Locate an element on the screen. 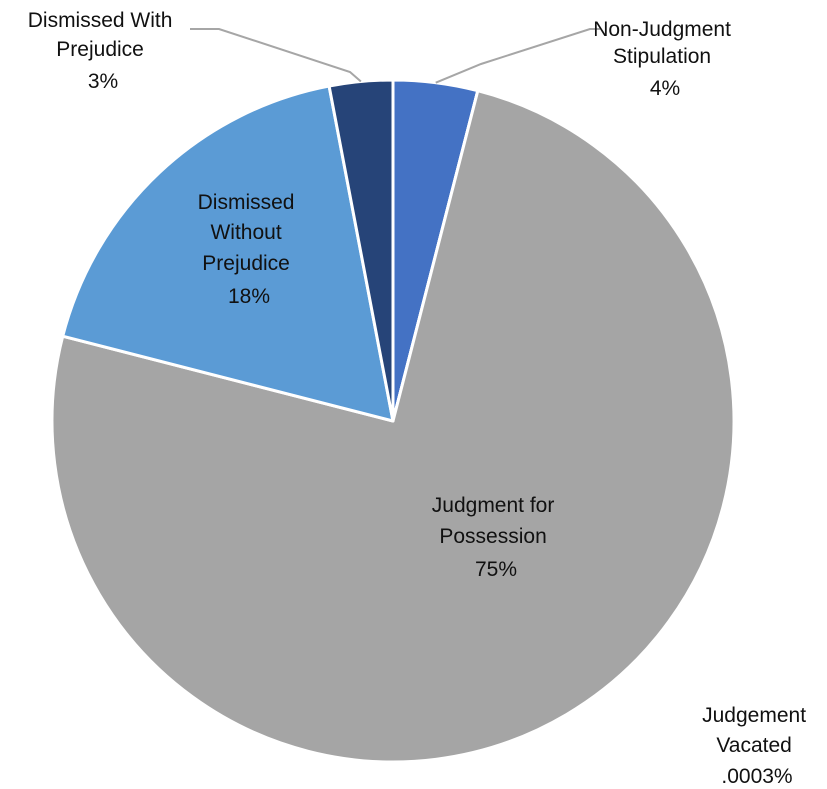 The height and width of the screenshot is (789, 827). leader-line-dismissed-with-prejudice is located at coordinates (276, 55).